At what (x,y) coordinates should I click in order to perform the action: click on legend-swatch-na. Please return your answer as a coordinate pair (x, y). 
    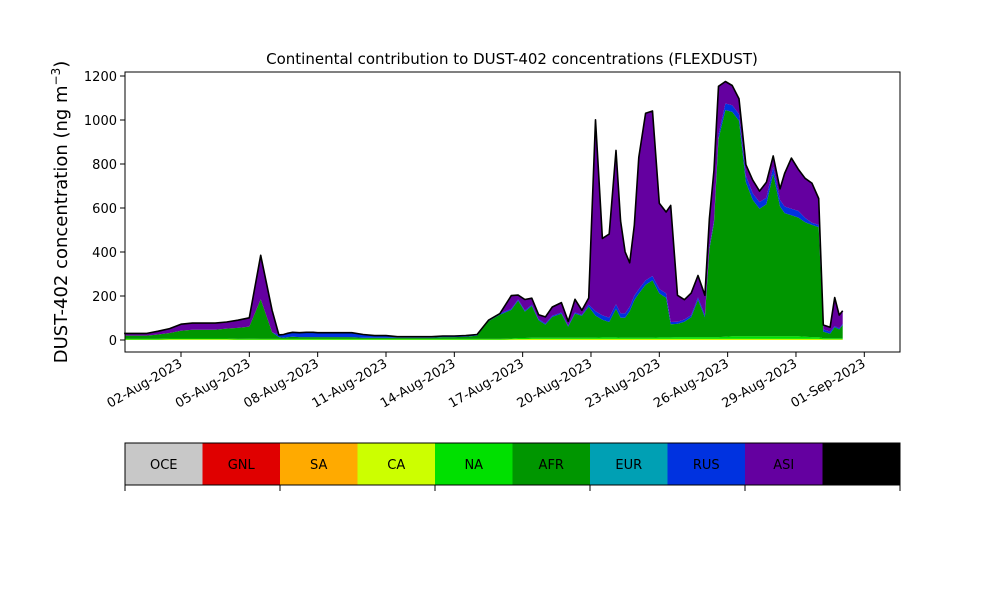
    Looking at the image, I should click on (474, 464).